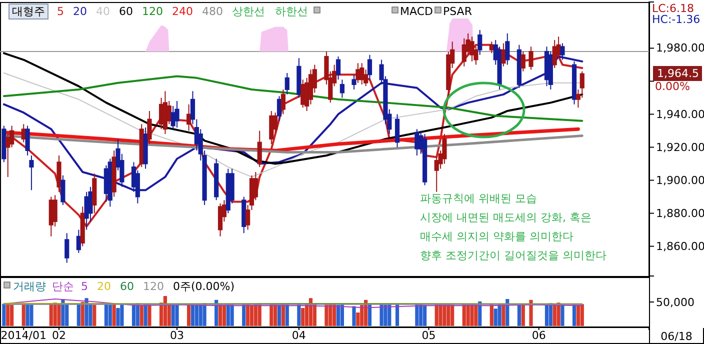 Image resolution: width=704 pixels, height=344 pixels. Describe the element at coordinates (416, 11) in the screenshot. I see `annotation: MACD` at that location.